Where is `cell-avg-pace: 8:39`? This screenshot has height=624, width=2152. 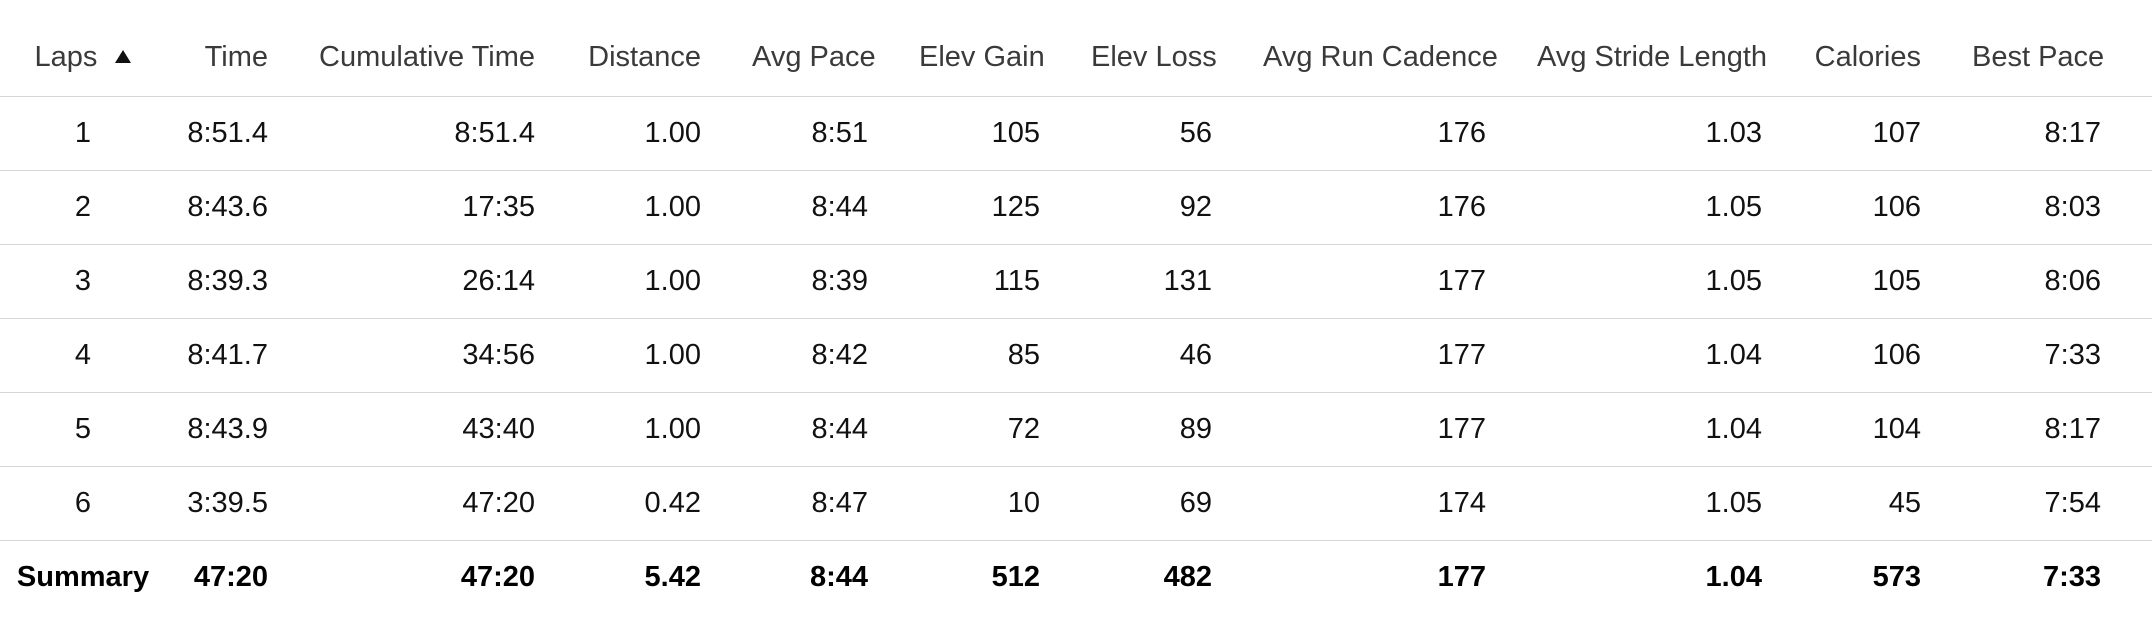
cell-avg-pace: 8:39 is located at coordinates (835, 281).